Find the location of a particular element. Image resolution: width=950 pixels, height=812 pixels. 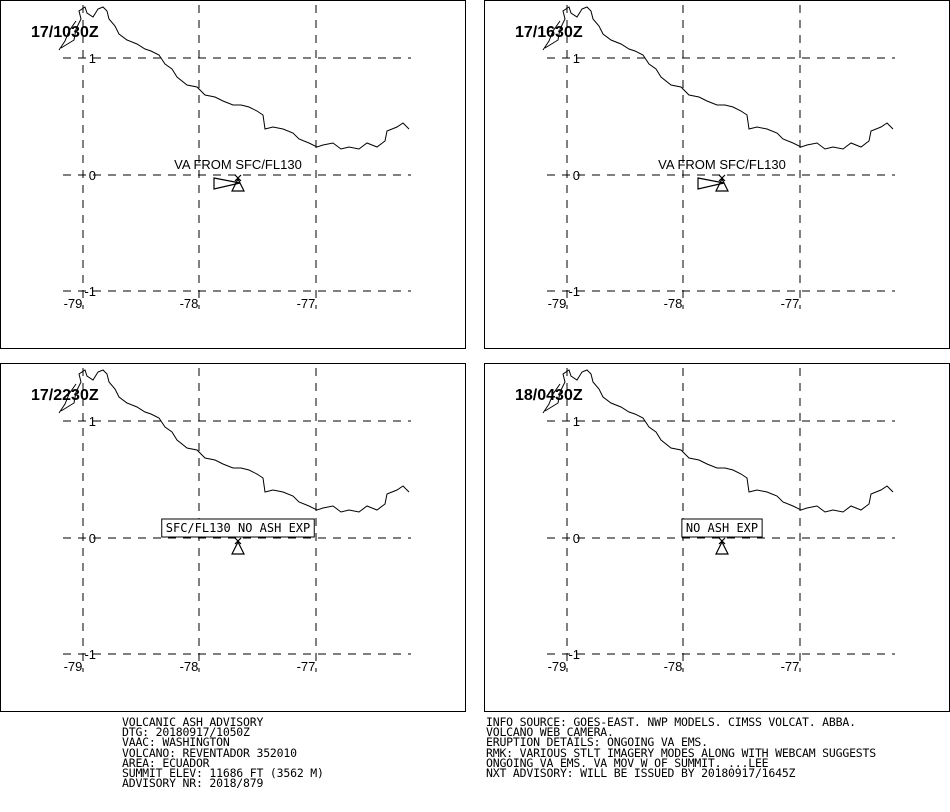

no-ash-label: NO ASH EXP is located at coordinates (722, 528).